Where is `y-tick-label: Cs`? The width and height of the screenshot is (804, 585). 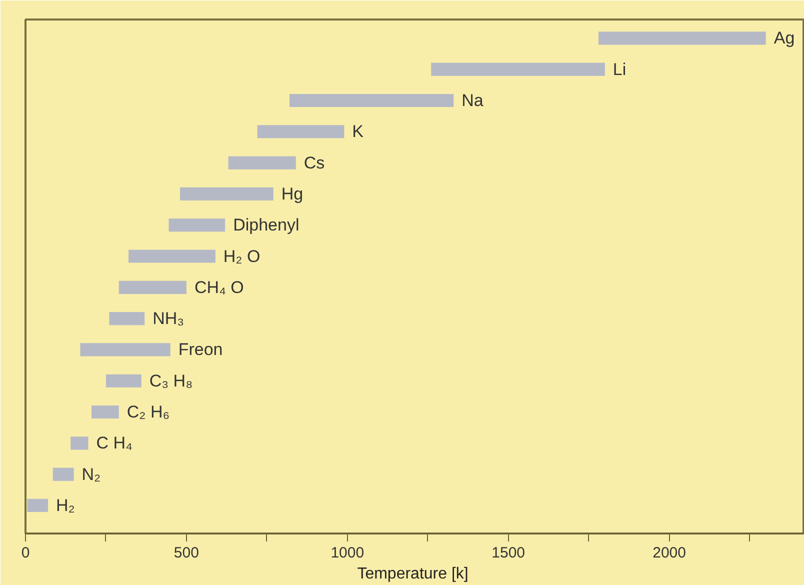
y-tick-label: Cs is located at coordinates (314, 162).